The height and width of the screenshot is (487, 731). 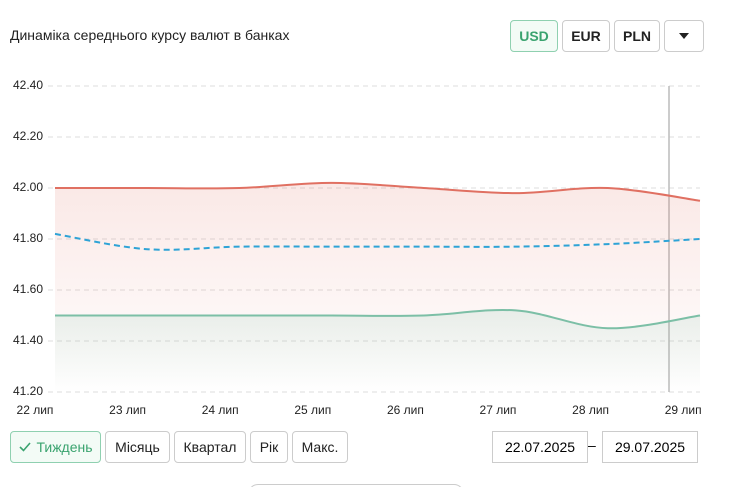 I want to click on currency-dropdown, so click(x=684, y=36).